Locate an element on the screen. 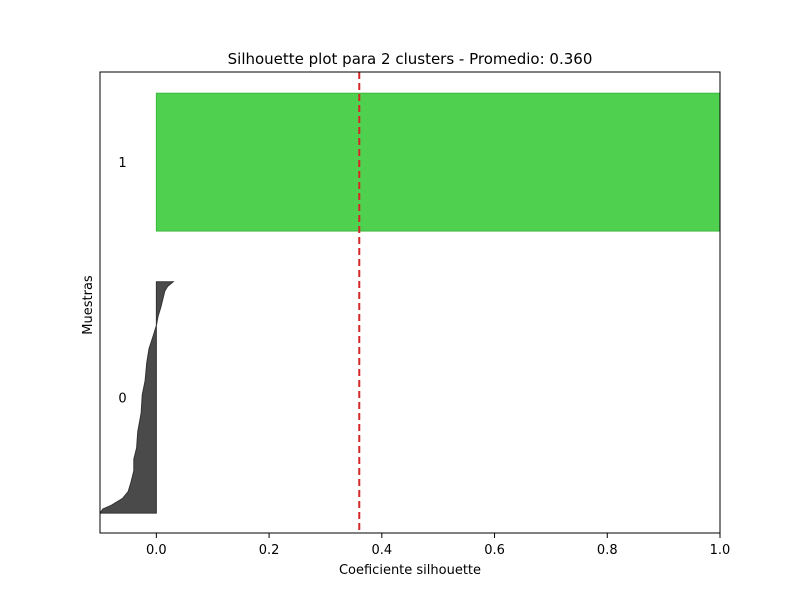 Image resolution: width=800 pixels, height=600 pixels. x-tick-label: 0.2 is located at coordinates (269, 550).